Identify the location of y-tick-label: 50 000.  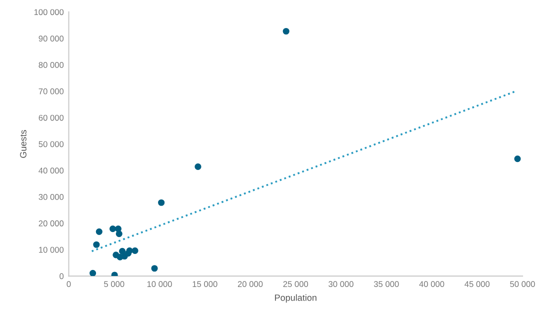
(51, 144).